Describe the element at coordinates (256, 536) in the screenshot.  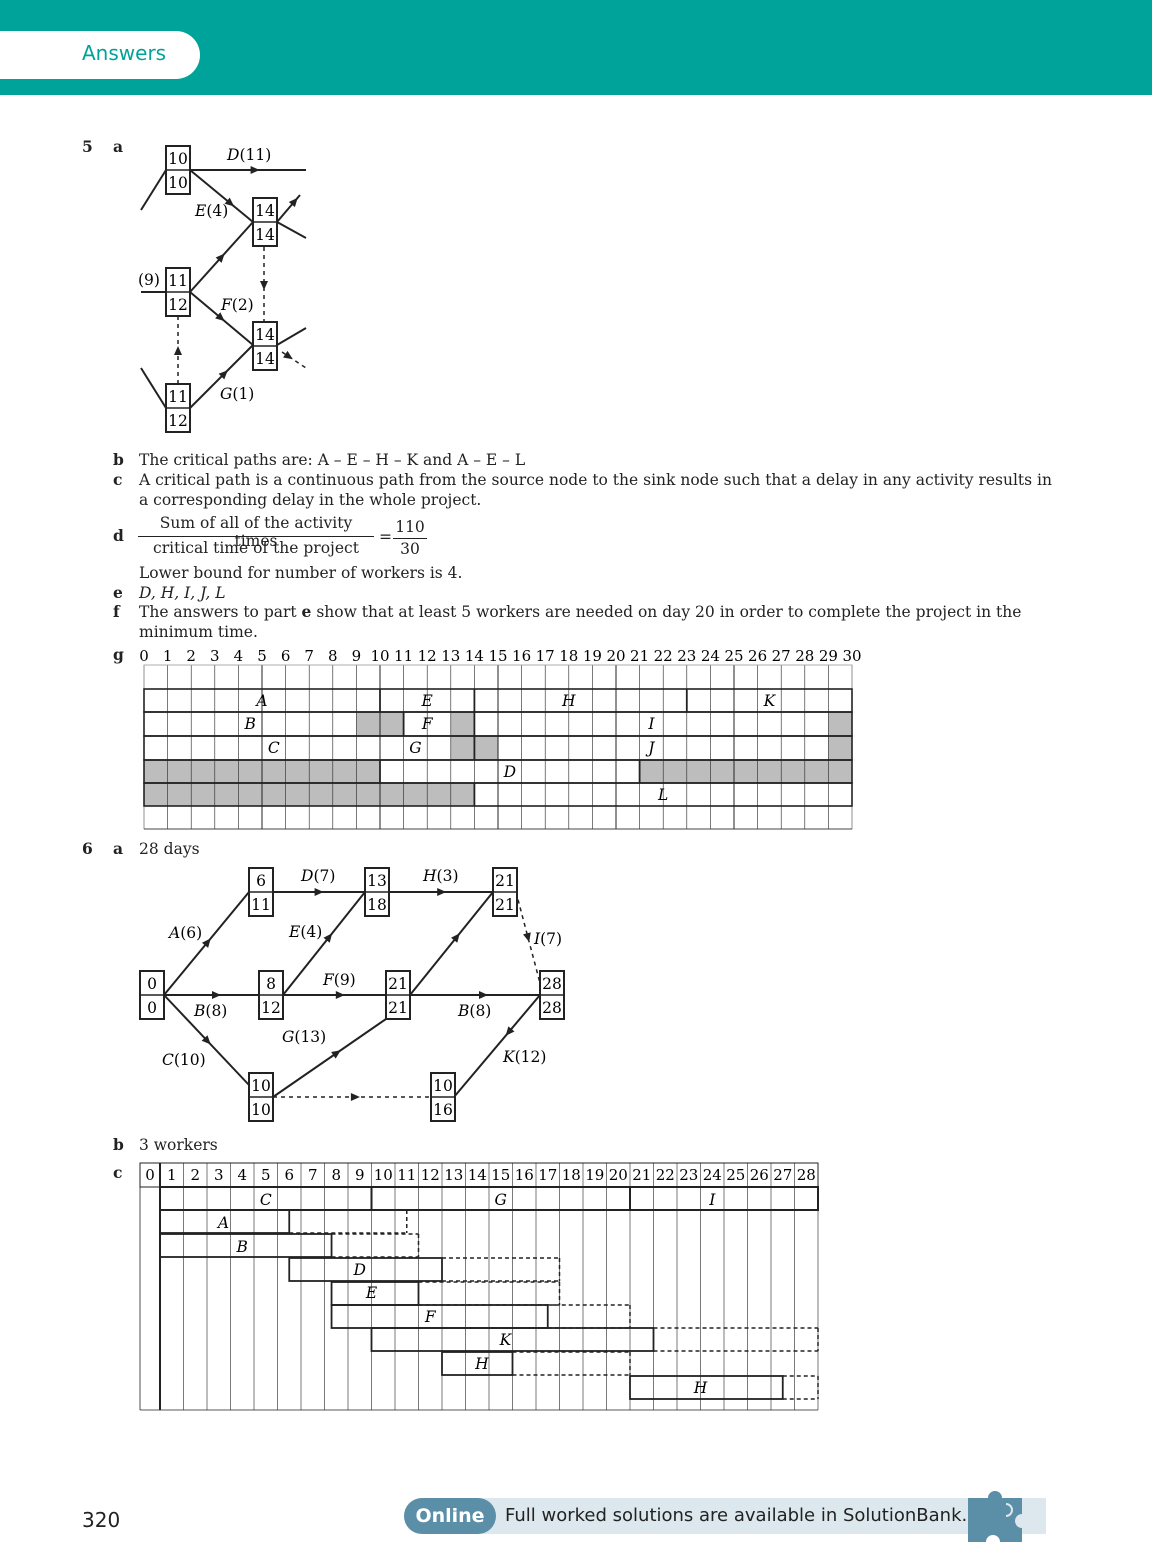
I see `q5d-fraction-bar` at that location.